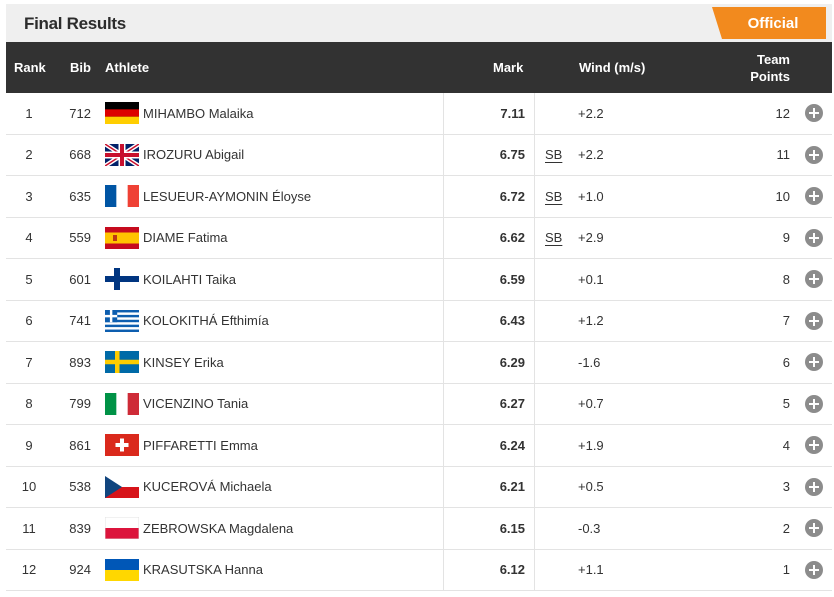 The width and height of the screenshot is (834, 597). I want to click on table-row: 5 601 KOILAHTI Taika 6.59 +0.1 8, so click(419, 280).